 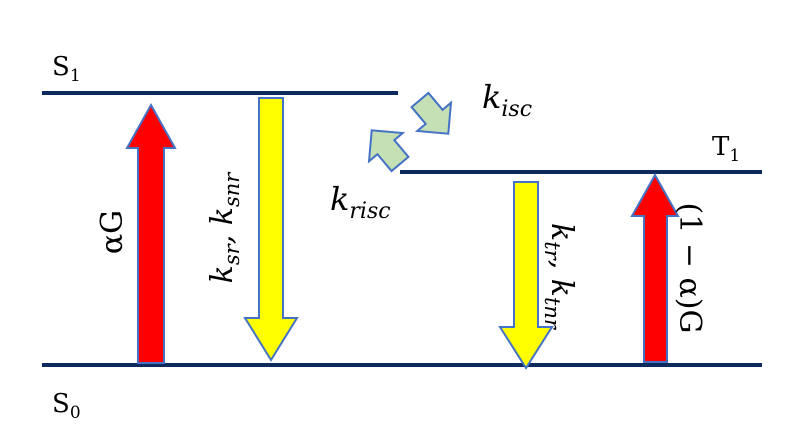 I want to click on singlet-generation-arrow, so click(x=151, y=233).